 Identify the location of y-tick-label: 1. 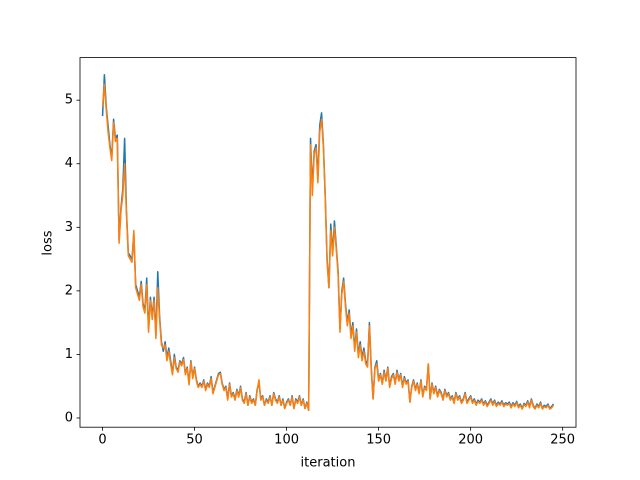
(69, 354).